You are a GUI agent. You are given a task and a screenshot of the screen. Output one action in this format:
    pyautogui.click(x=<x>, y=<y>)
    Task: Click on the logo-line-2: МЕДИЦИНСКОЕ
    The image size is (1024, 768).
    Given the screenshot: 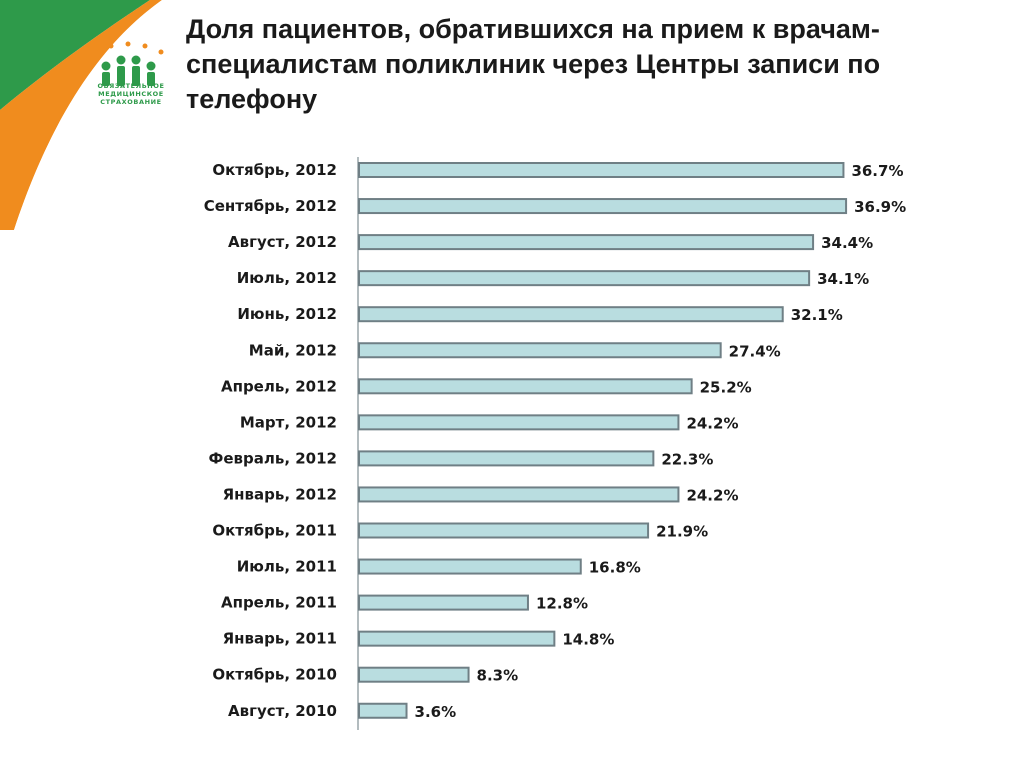 What is the action you would take?
    pyautogui.click(x=131, y=94)
    